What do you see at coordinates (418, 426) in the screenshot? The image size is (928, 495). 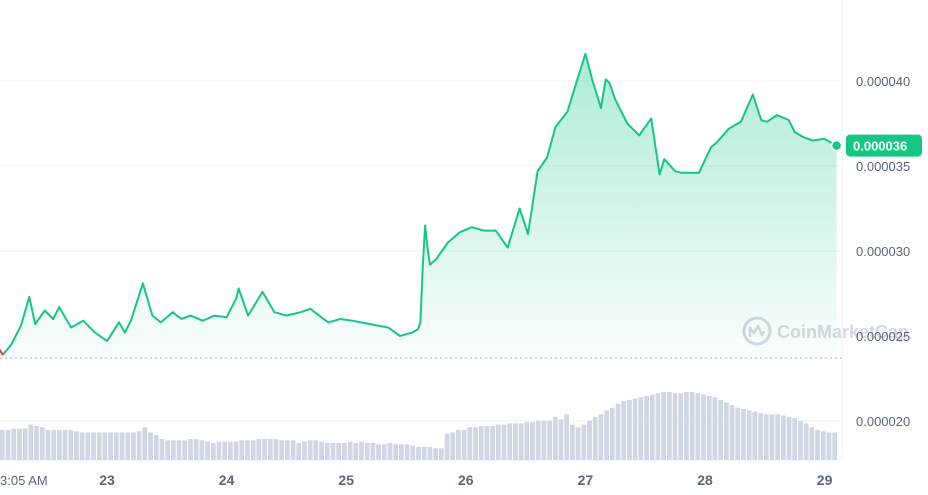 I see `volume-bars` at bounding box center [418, 426].